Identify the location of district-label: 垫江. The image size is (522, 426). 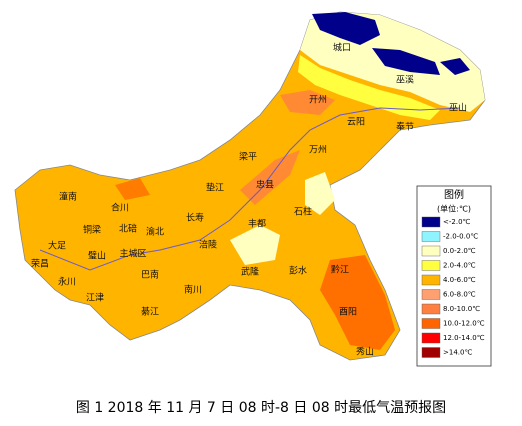
(215, 188).